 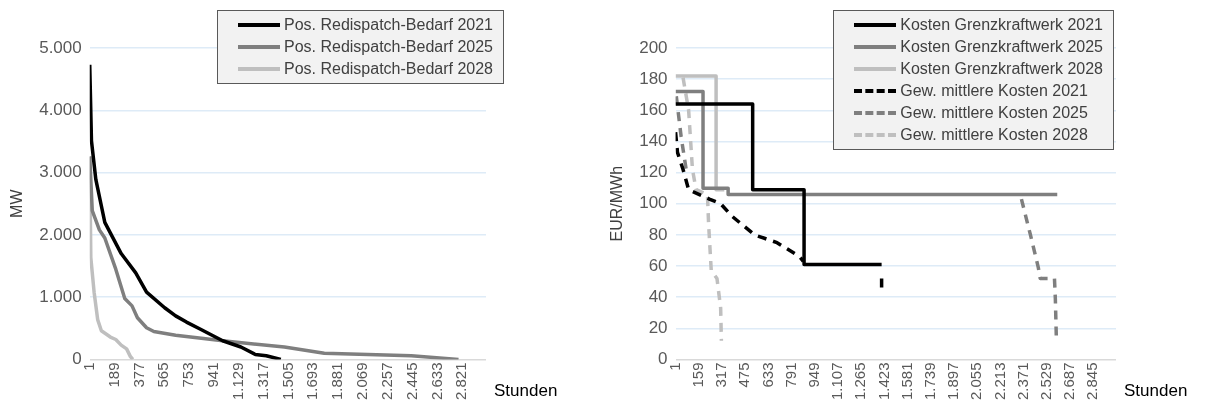 What do you see at coordinates (653, 203) in the screenshot?
I see `y-tick-label: 100` at bounding box center [653, 203].